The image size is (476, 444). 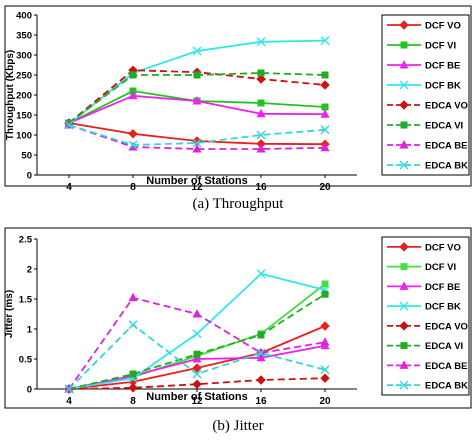 What do you see at coordinates (30, 330) in the screenshot?
I see `y-tick-label: 1` at bounding box center [30, 330].